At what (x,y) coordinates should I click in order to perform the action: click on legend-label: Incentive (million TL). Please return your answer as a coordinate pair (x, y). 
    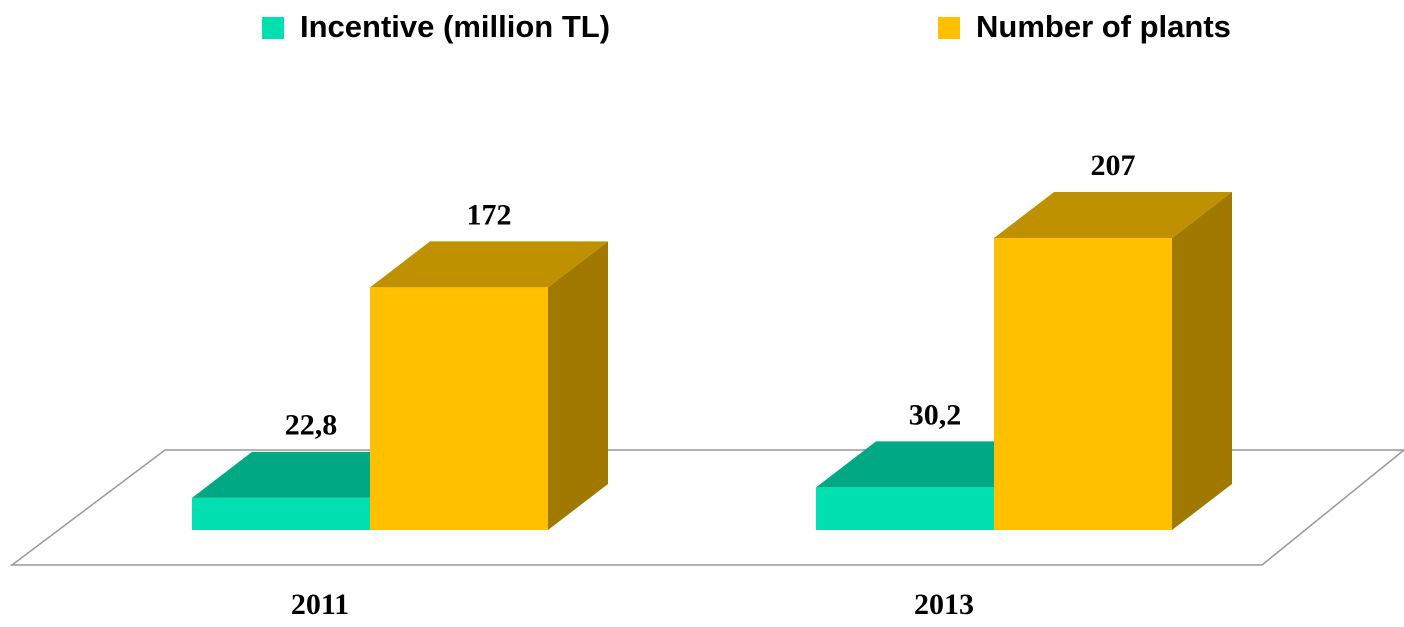
    Looking at the image, I should click on (455, 26).